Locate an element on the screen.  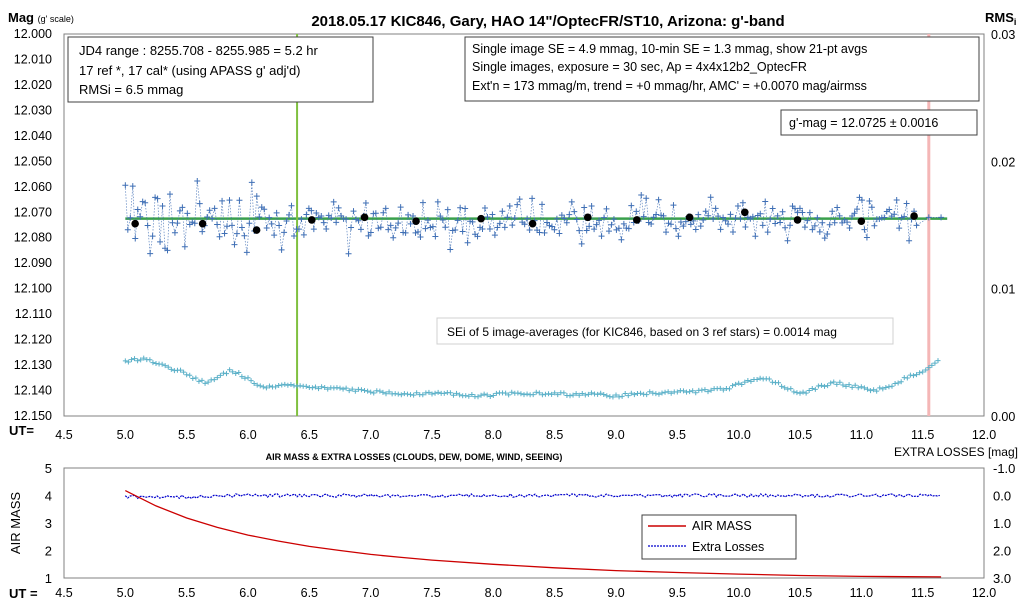
top-y-tick-label: 12.050 is located at coordinates (33, 161).